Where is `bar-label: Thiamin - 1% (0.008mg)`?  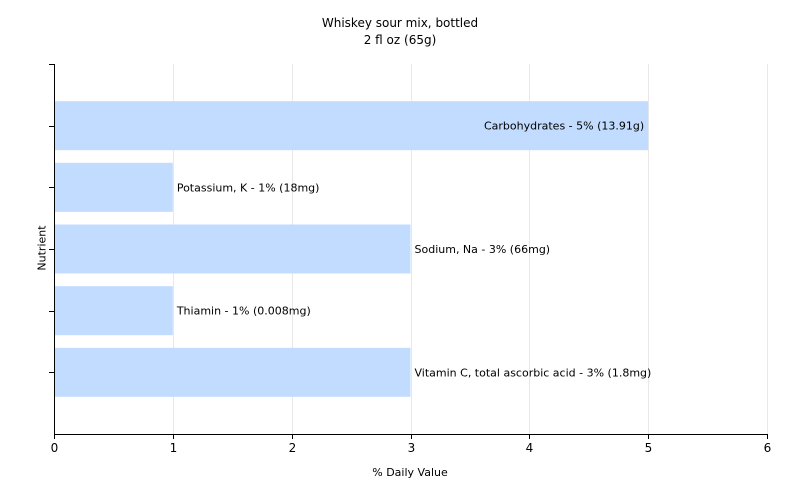 bar-label: Thiamin - 1% (0.008mg) is located at coordinates (243, 311).